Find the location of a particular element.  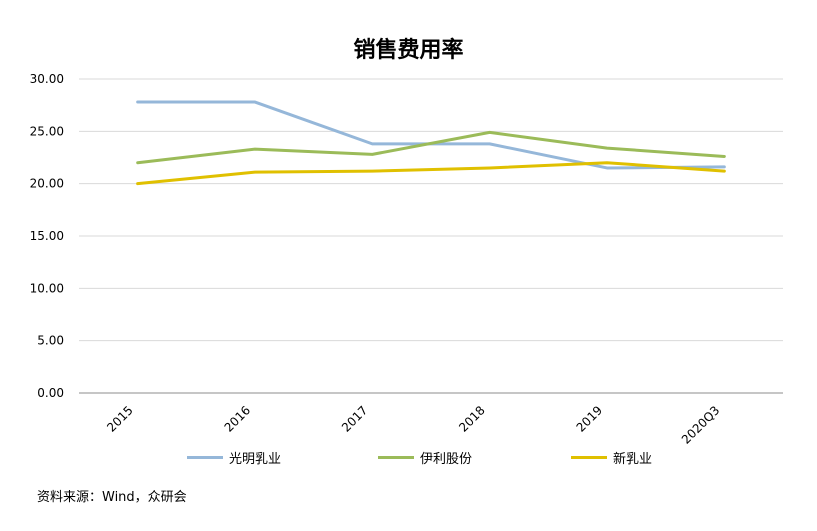

legend-item-1: 伊利股份 is located at coordinates (425, 457).